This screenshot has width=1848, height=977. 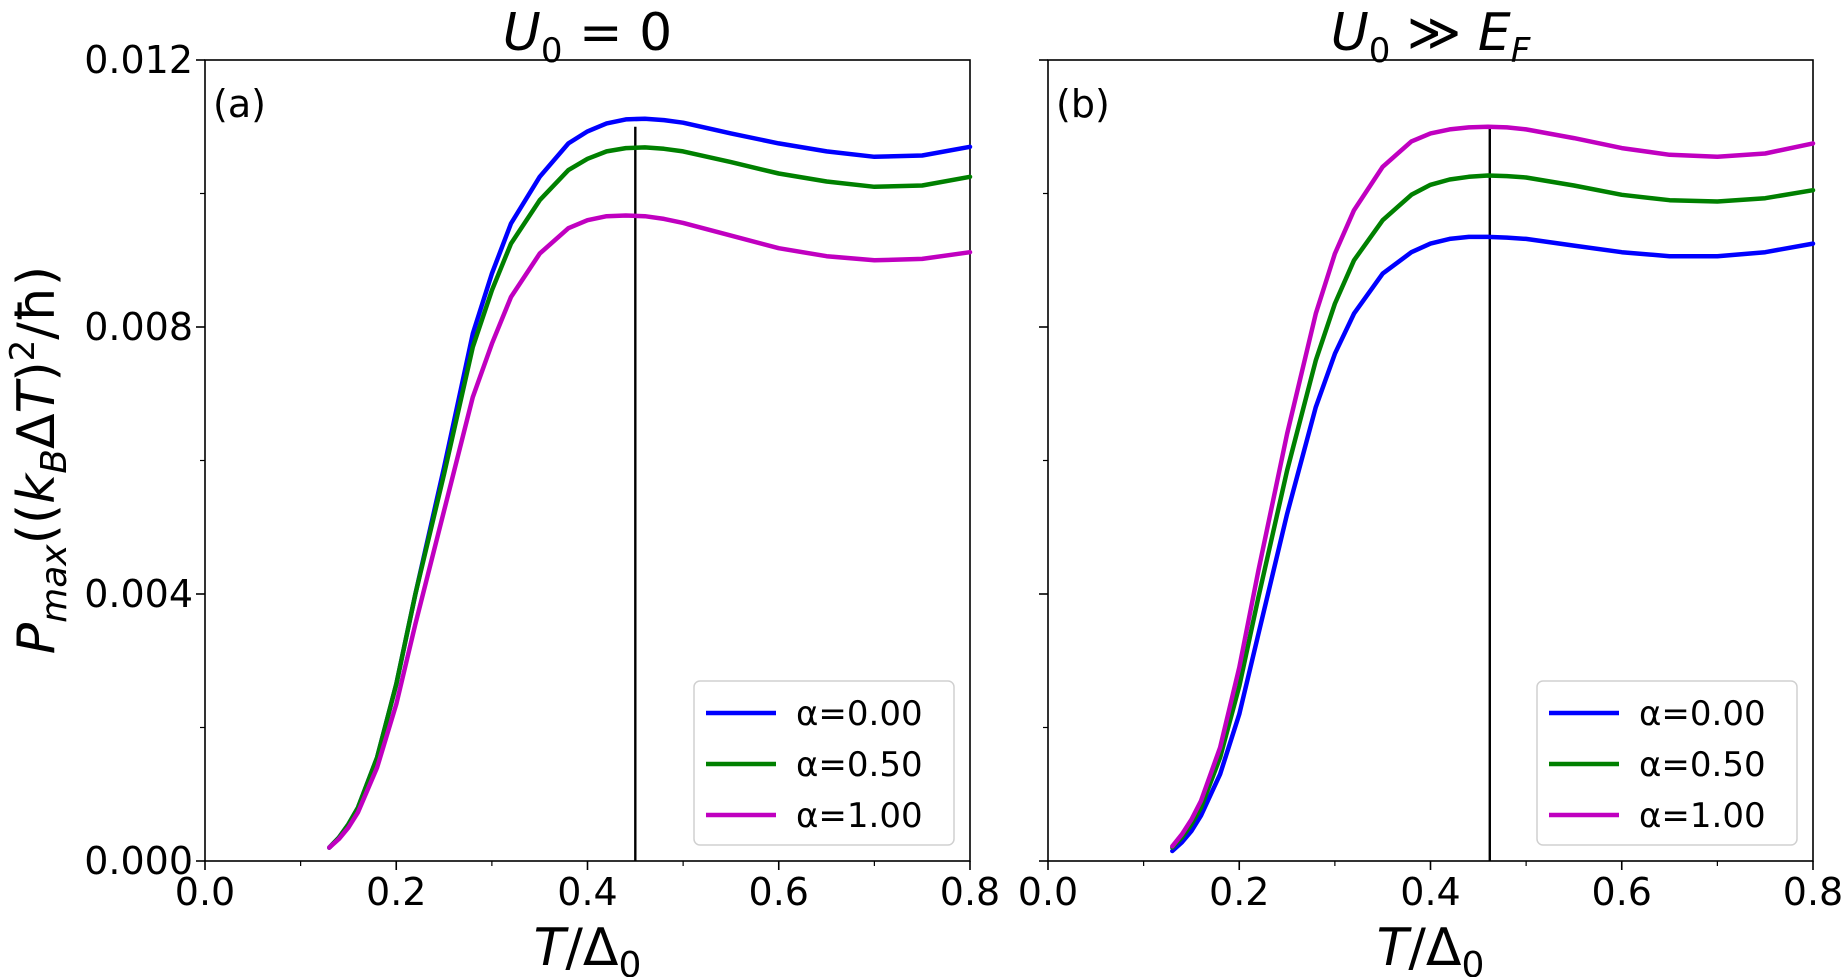 I want to click on panel-label: (a), so click(x=239, y=104).